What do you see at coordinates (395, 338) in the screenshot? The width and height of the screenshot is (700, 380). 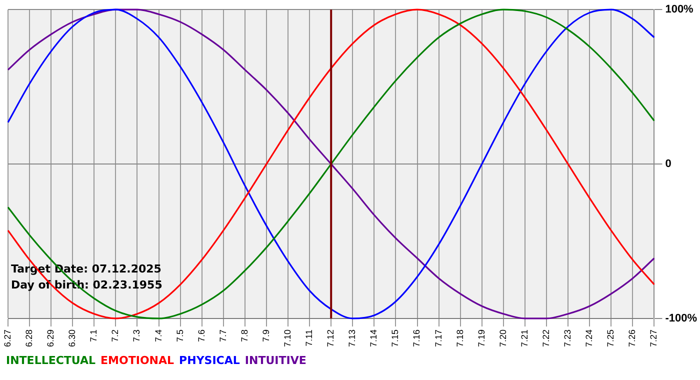 I see `x-tick-label: 7.15` at bounding box center [395, 338].